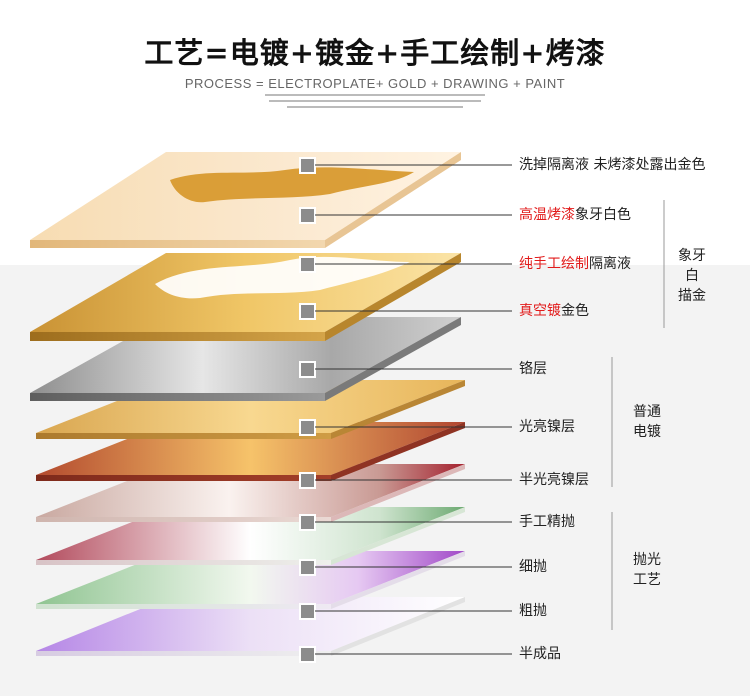 This screenshot has height=696, width=750. What do you see at coordinates (533, 369) in the screenshot?
I see `label-chrome: 铬层` at bounding box center [533, 369].